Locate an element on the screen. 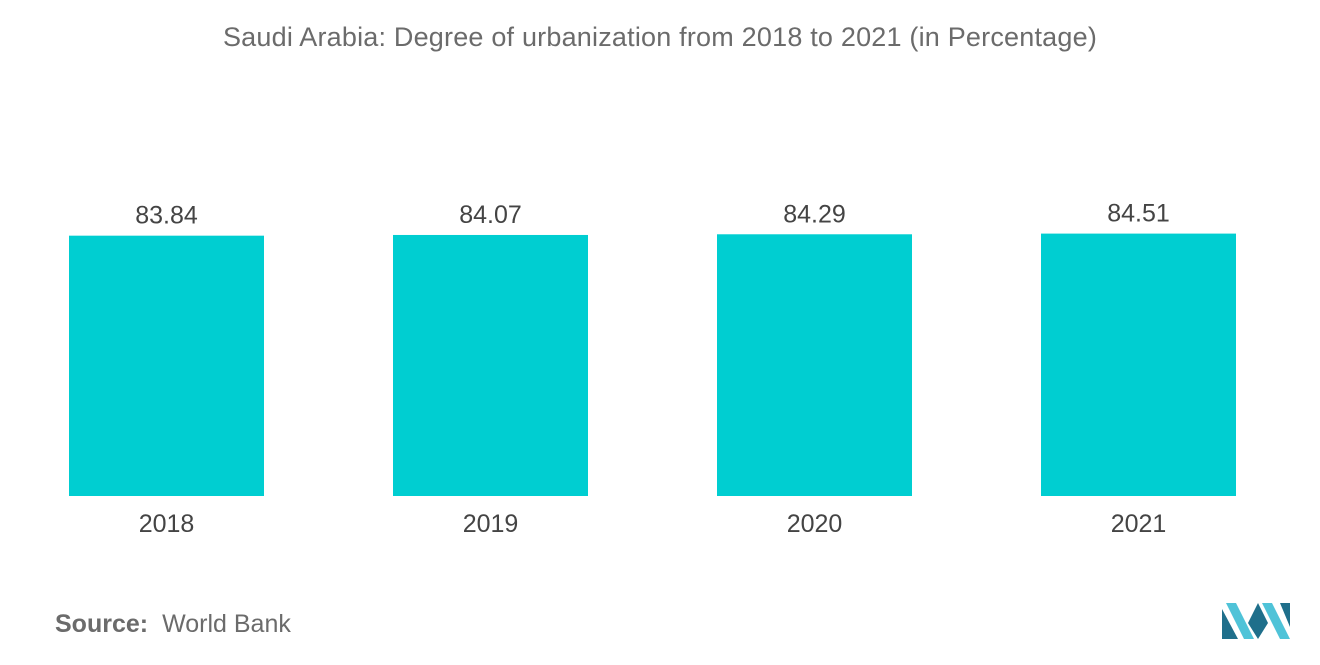 Image resolution: width=1320 pixels, height=665 pixels. data-label-2019: 84.07 is located at coordinates (490, 215).